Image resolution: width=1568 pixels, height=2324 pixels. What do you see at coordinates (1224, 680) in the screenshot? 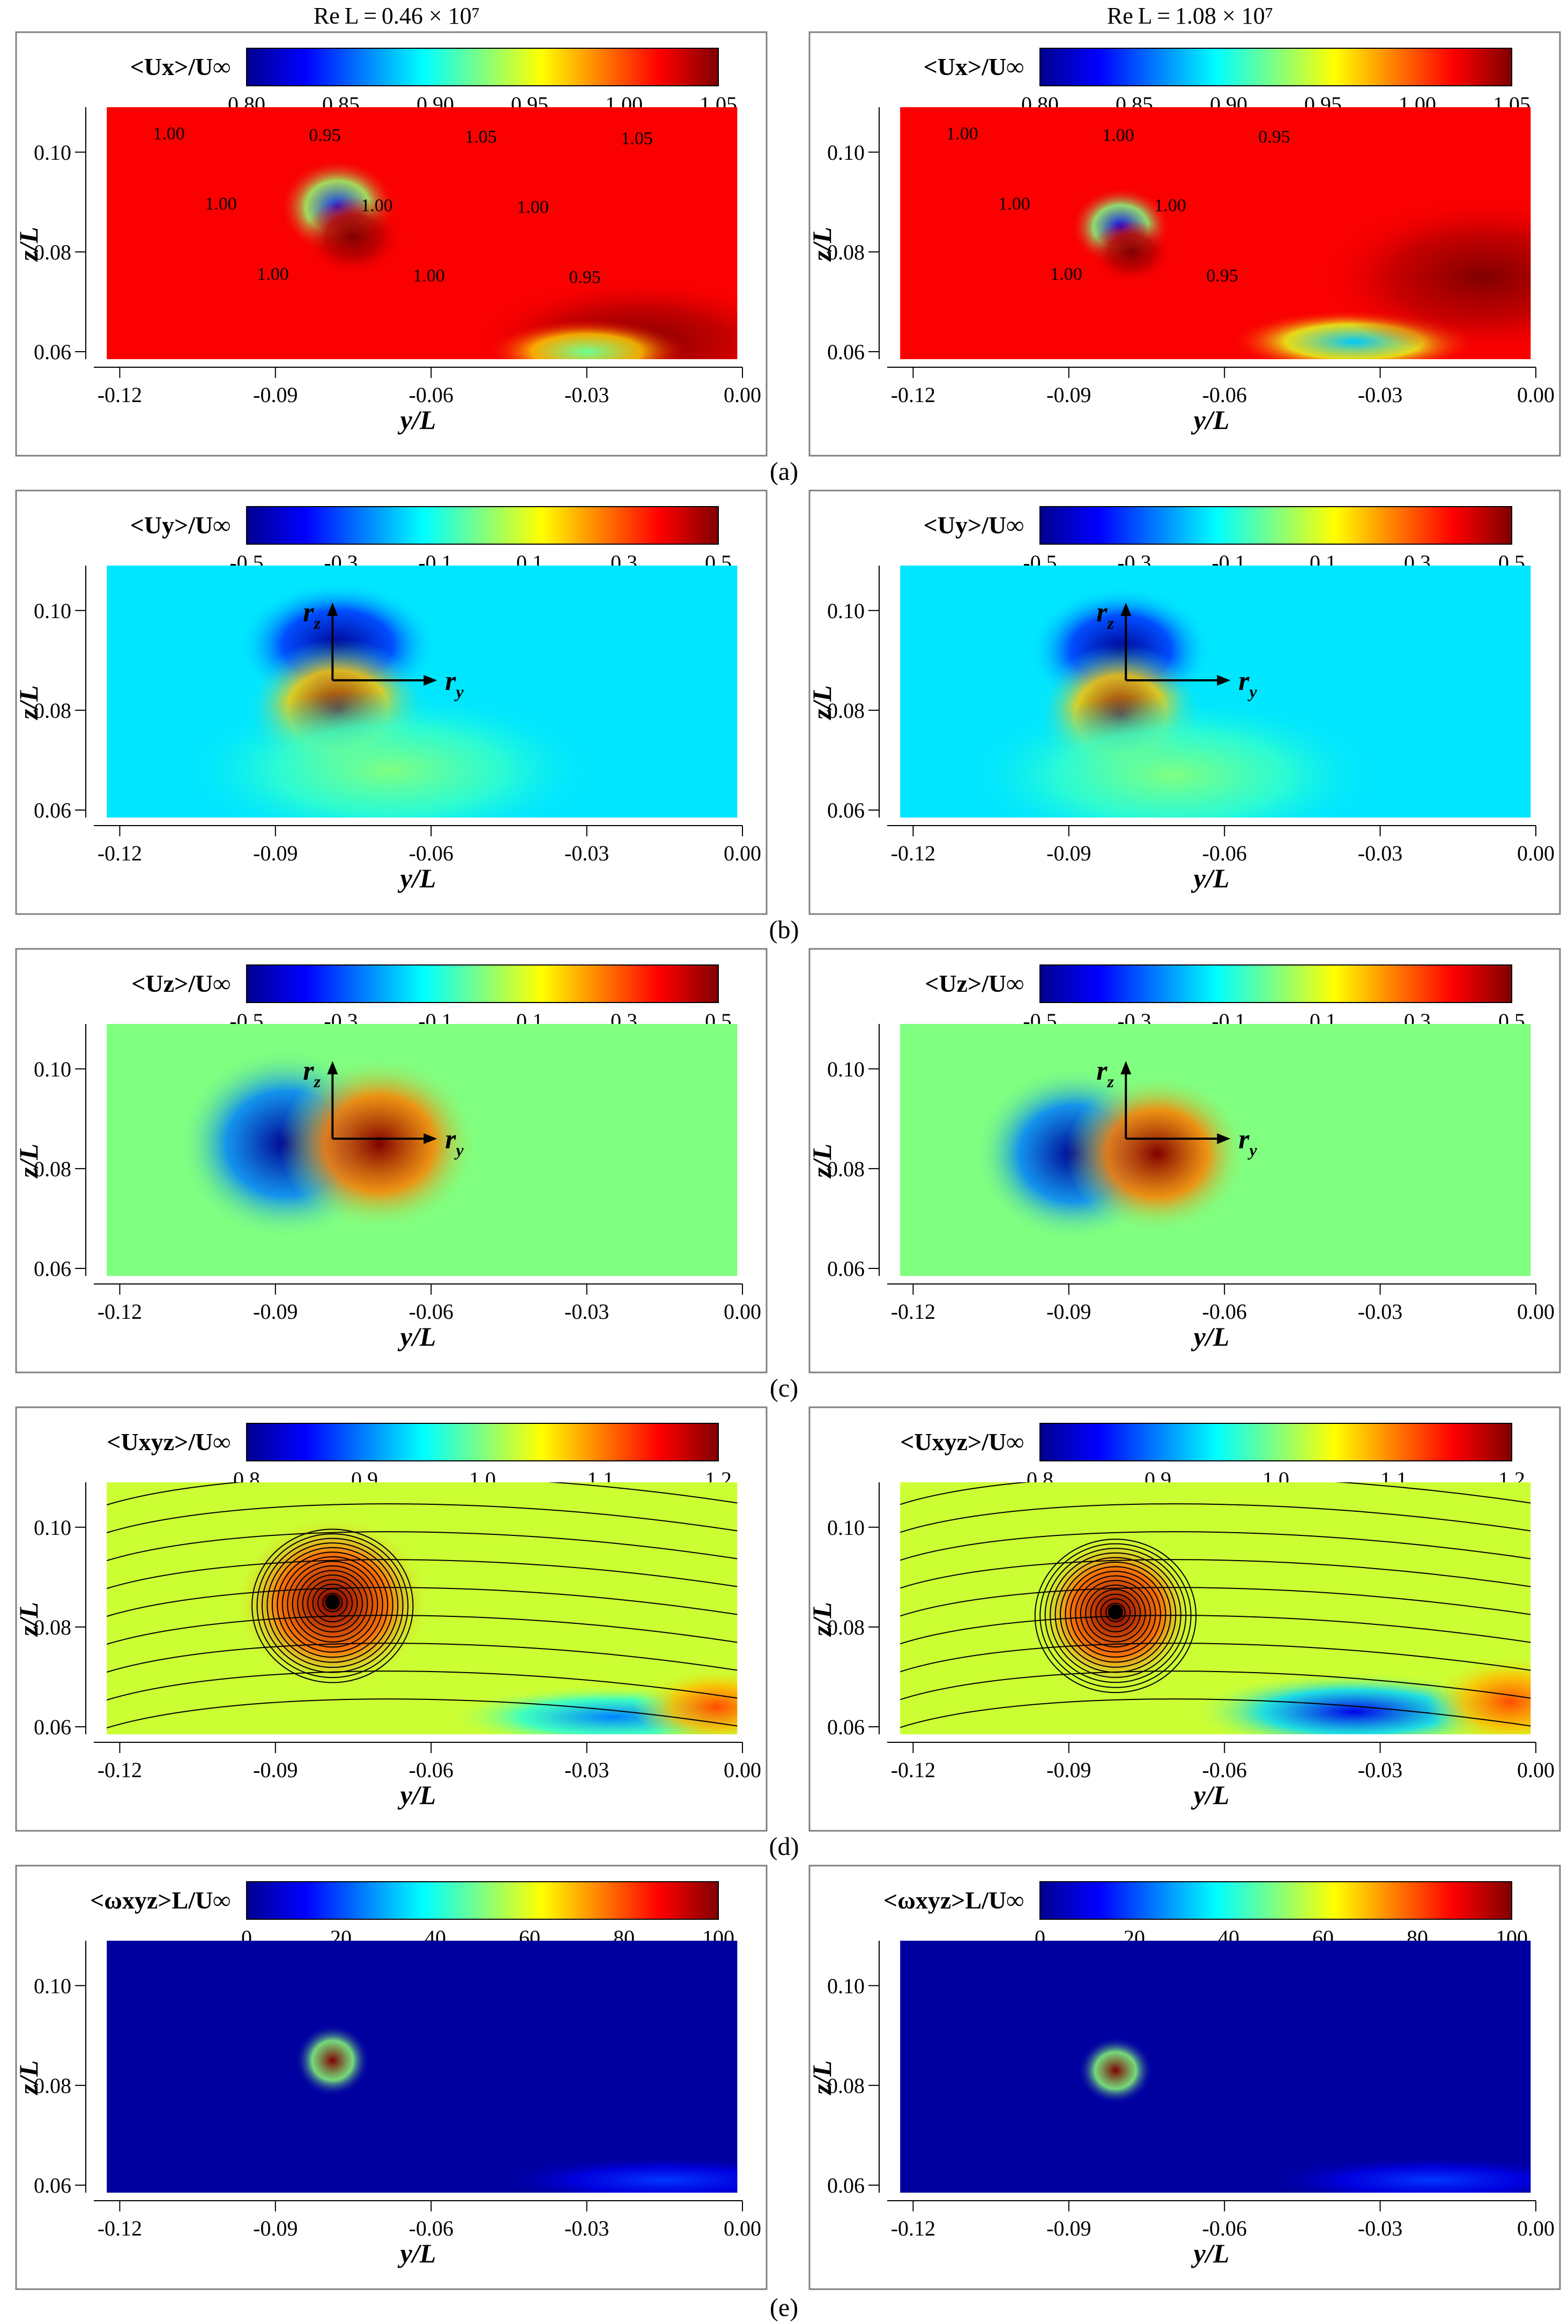
I see `ry-arrowhead` at bounding box center [1224, 680].